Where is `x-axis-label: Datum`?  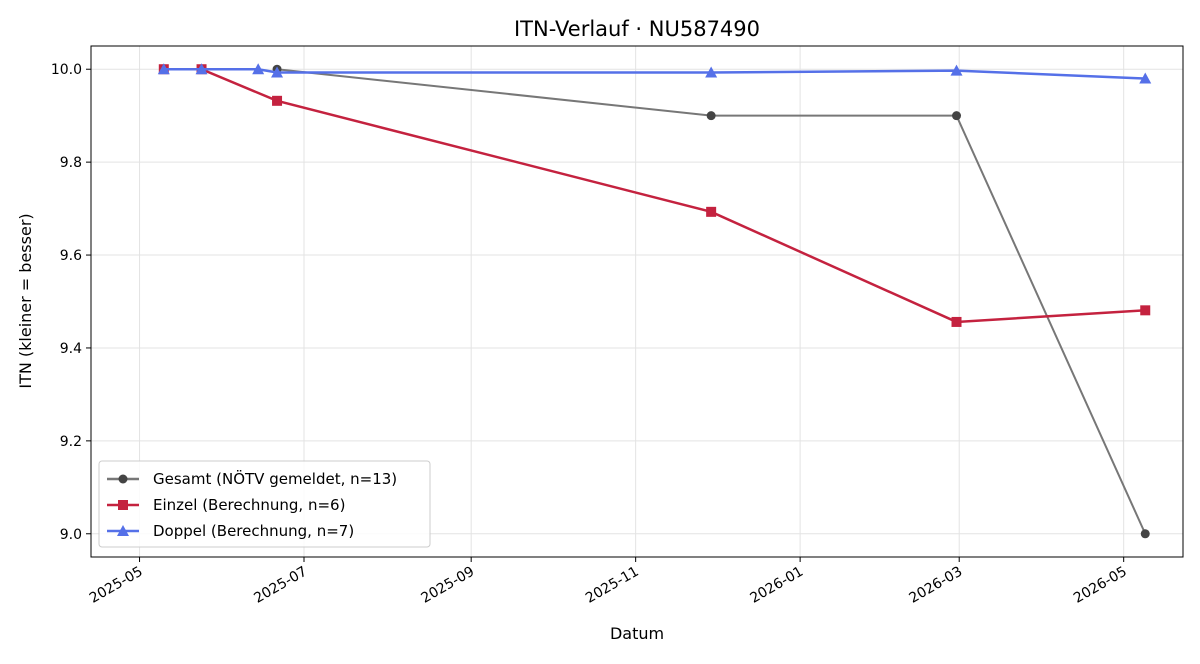 x-axis-label: Datum is located at coordinates (637, 633).